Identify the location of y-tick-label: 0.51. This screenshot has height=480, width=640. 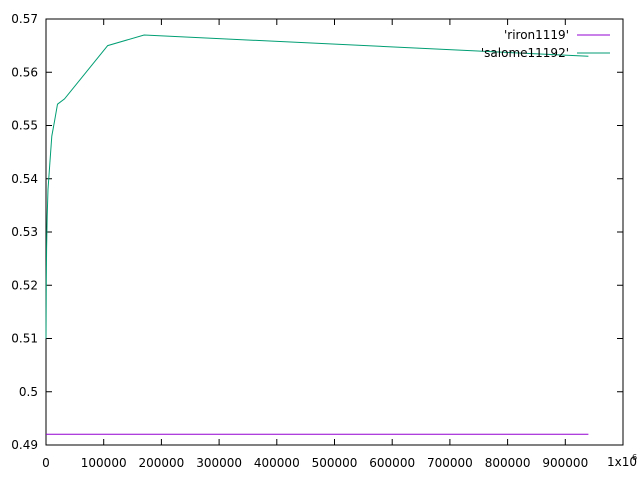
(24, 339).